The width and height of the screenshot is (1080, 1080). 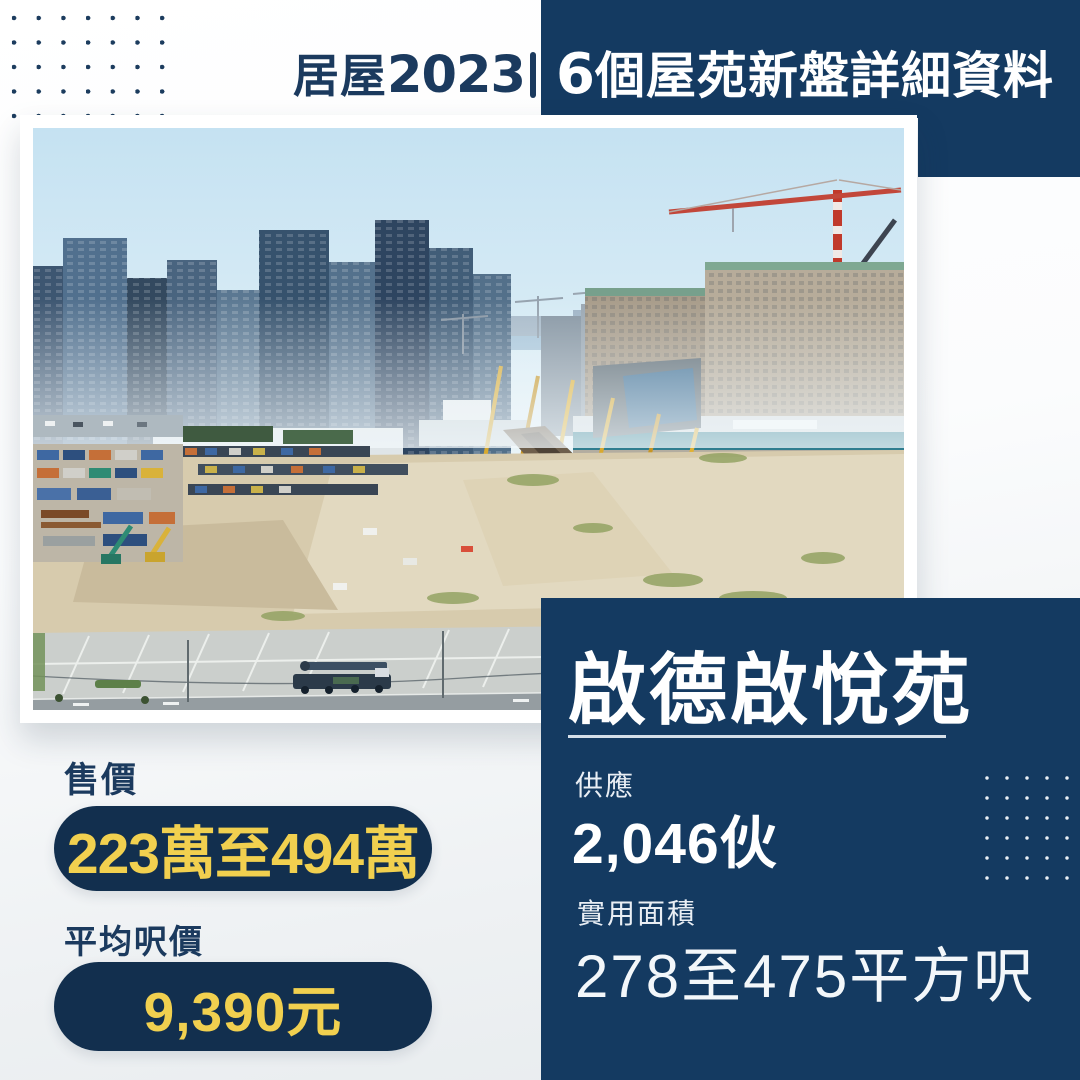 I want to click on header-title-left: 居屋 2023, so click(x=263, y=73).